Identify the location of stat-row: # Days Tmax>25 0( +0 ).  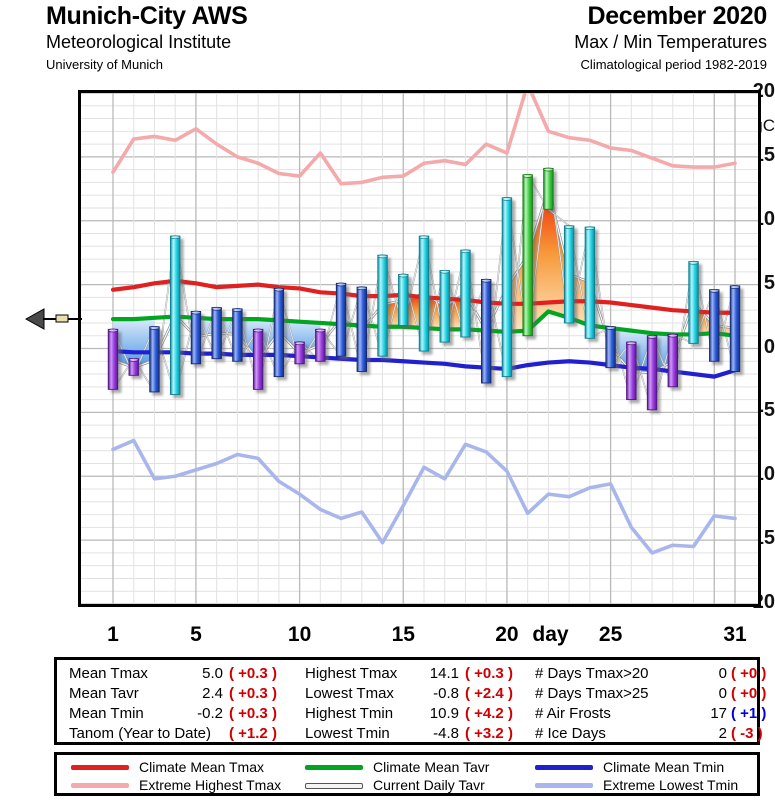
(650, 694).